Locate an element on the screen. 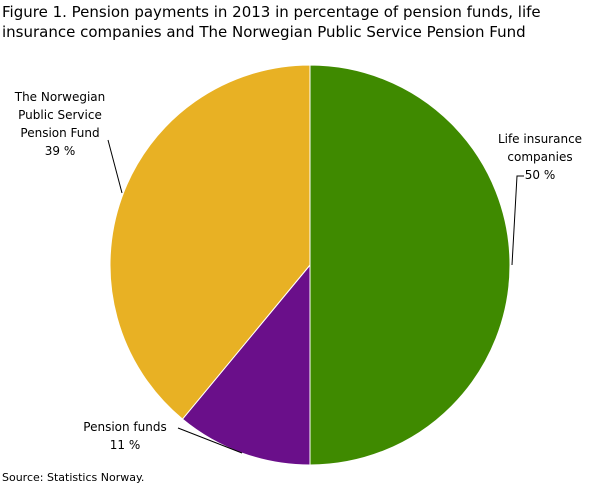 The height and width of the screenshot is (489, 608). category-label: Life insurance companies is located at coordinates (540, 148).